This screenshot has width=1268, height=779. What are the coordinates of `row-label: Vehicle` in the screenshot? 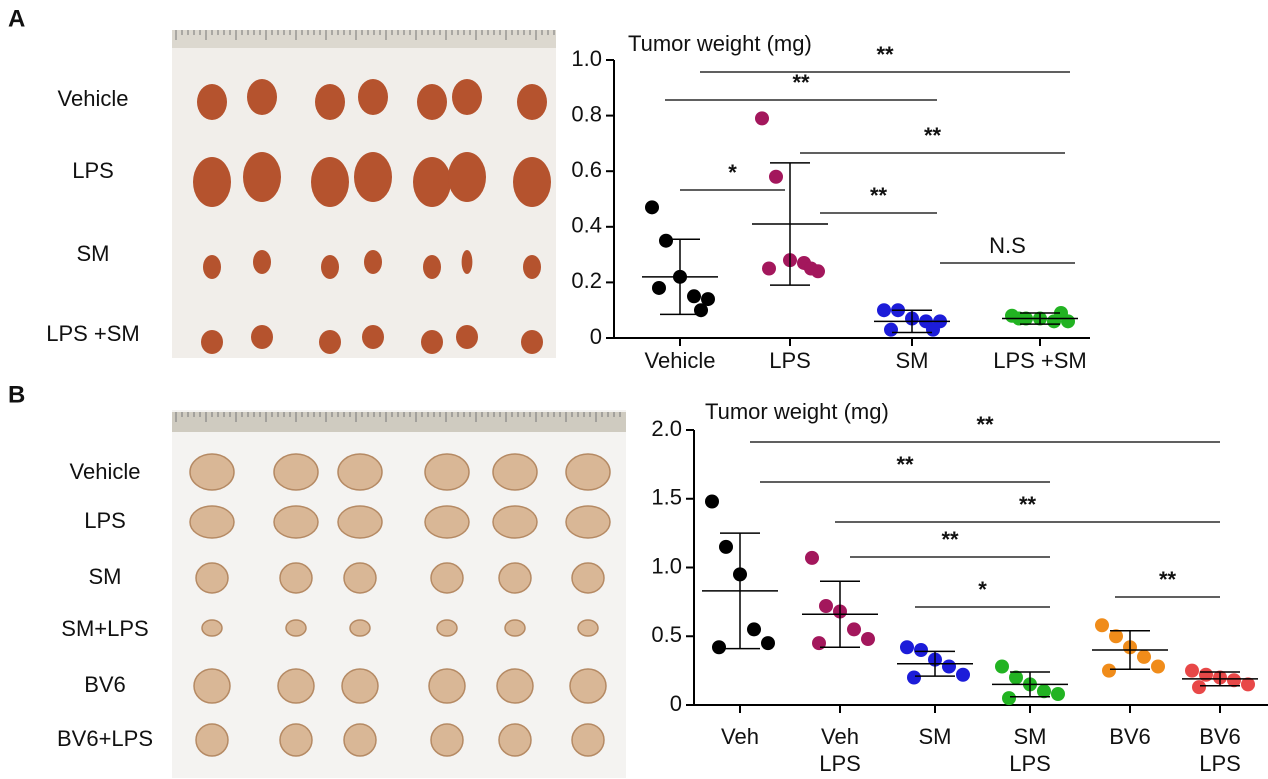 It's located at (93, 98).